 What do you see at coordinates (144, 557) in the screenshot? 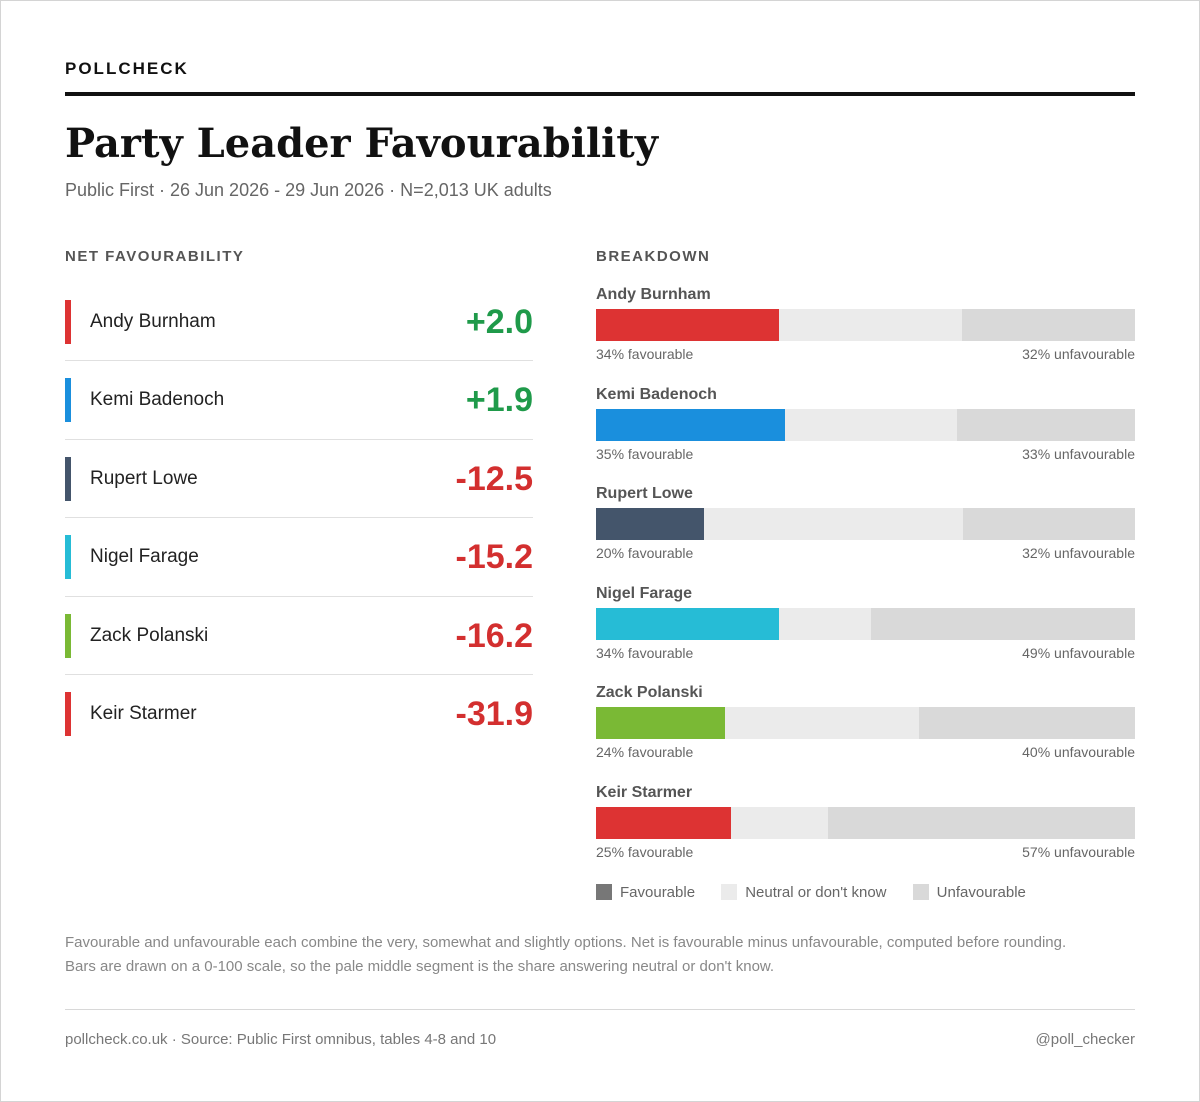
I see `leader-name: Nigel Farage` at bounding box center [144, 557].